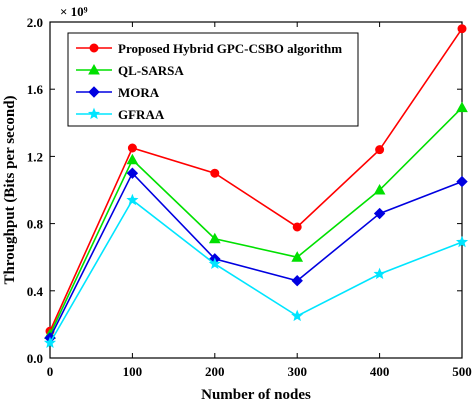 The width and height of the screenshot is (474, 402). I want to click on y-tick-label: 1.2, so click(35, 156).